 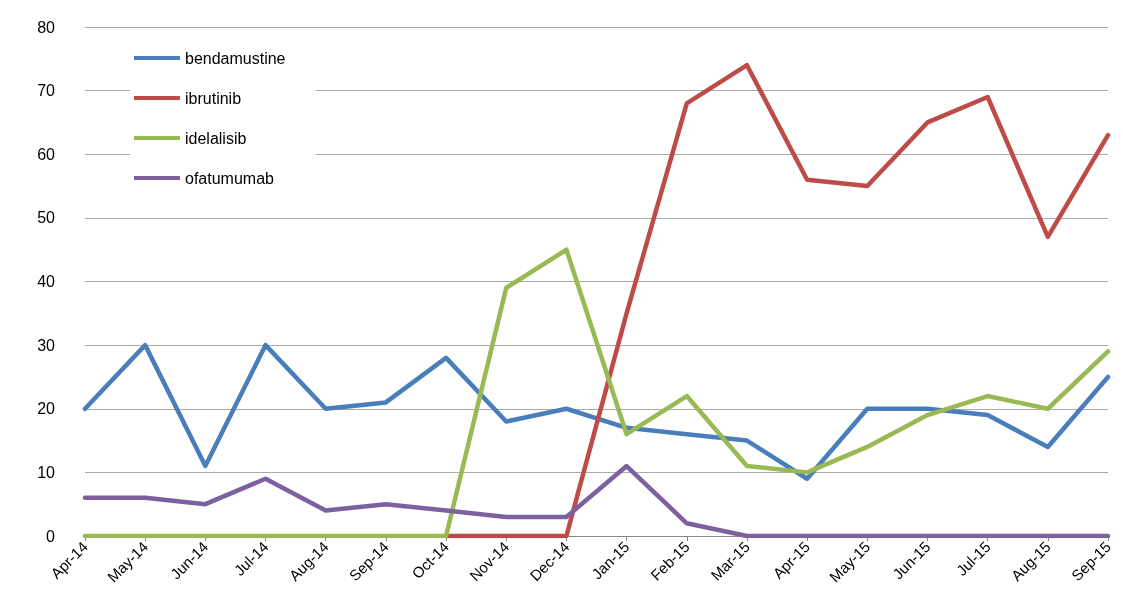 What do you see at coordinates (46, 91) in the screenshot?
I see `y-tick-label: 70` at bounding box center [46, 91].